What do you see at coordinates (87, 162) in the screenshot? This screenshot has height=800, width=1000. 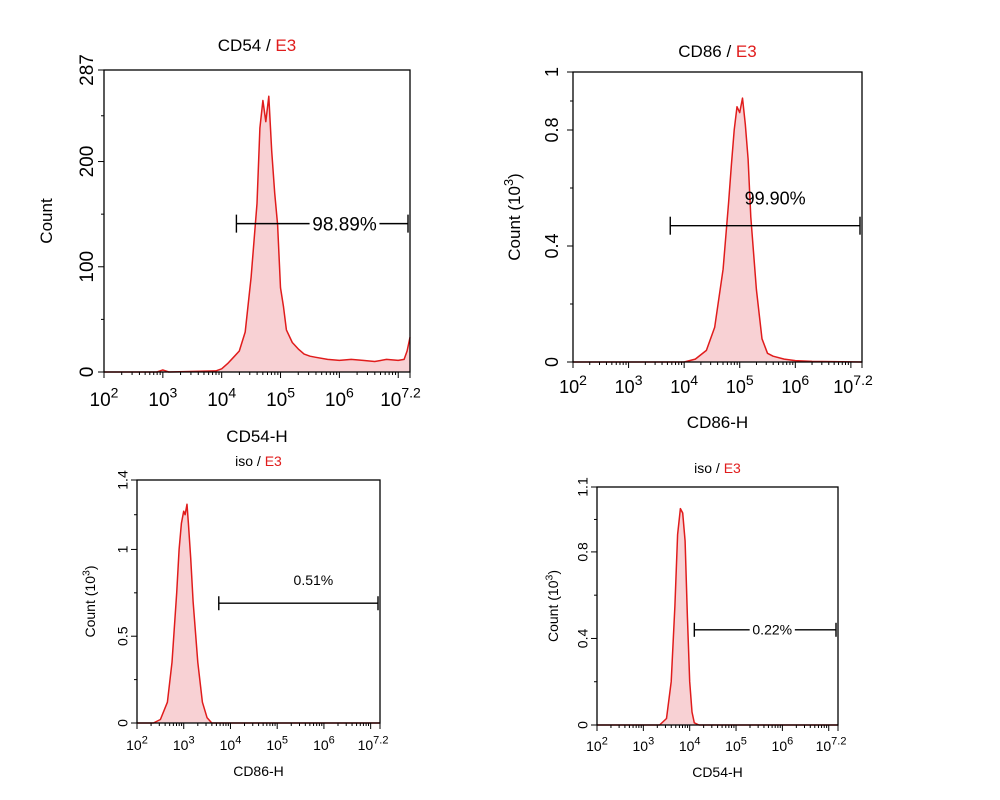 I see `y-tick-label: 200` at bounding box center [87, 162].